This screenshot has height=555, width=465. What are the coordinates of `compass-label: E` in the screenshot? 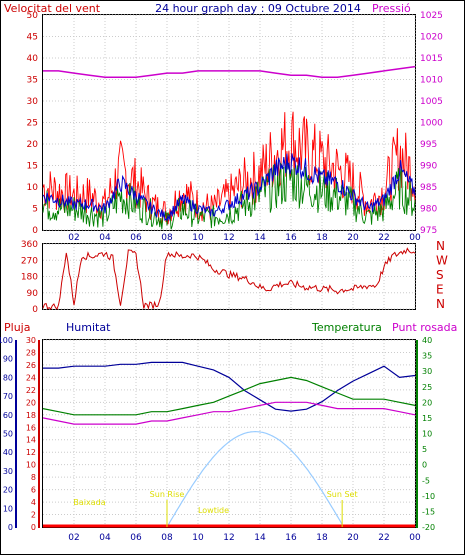 It's located at (440, 290).